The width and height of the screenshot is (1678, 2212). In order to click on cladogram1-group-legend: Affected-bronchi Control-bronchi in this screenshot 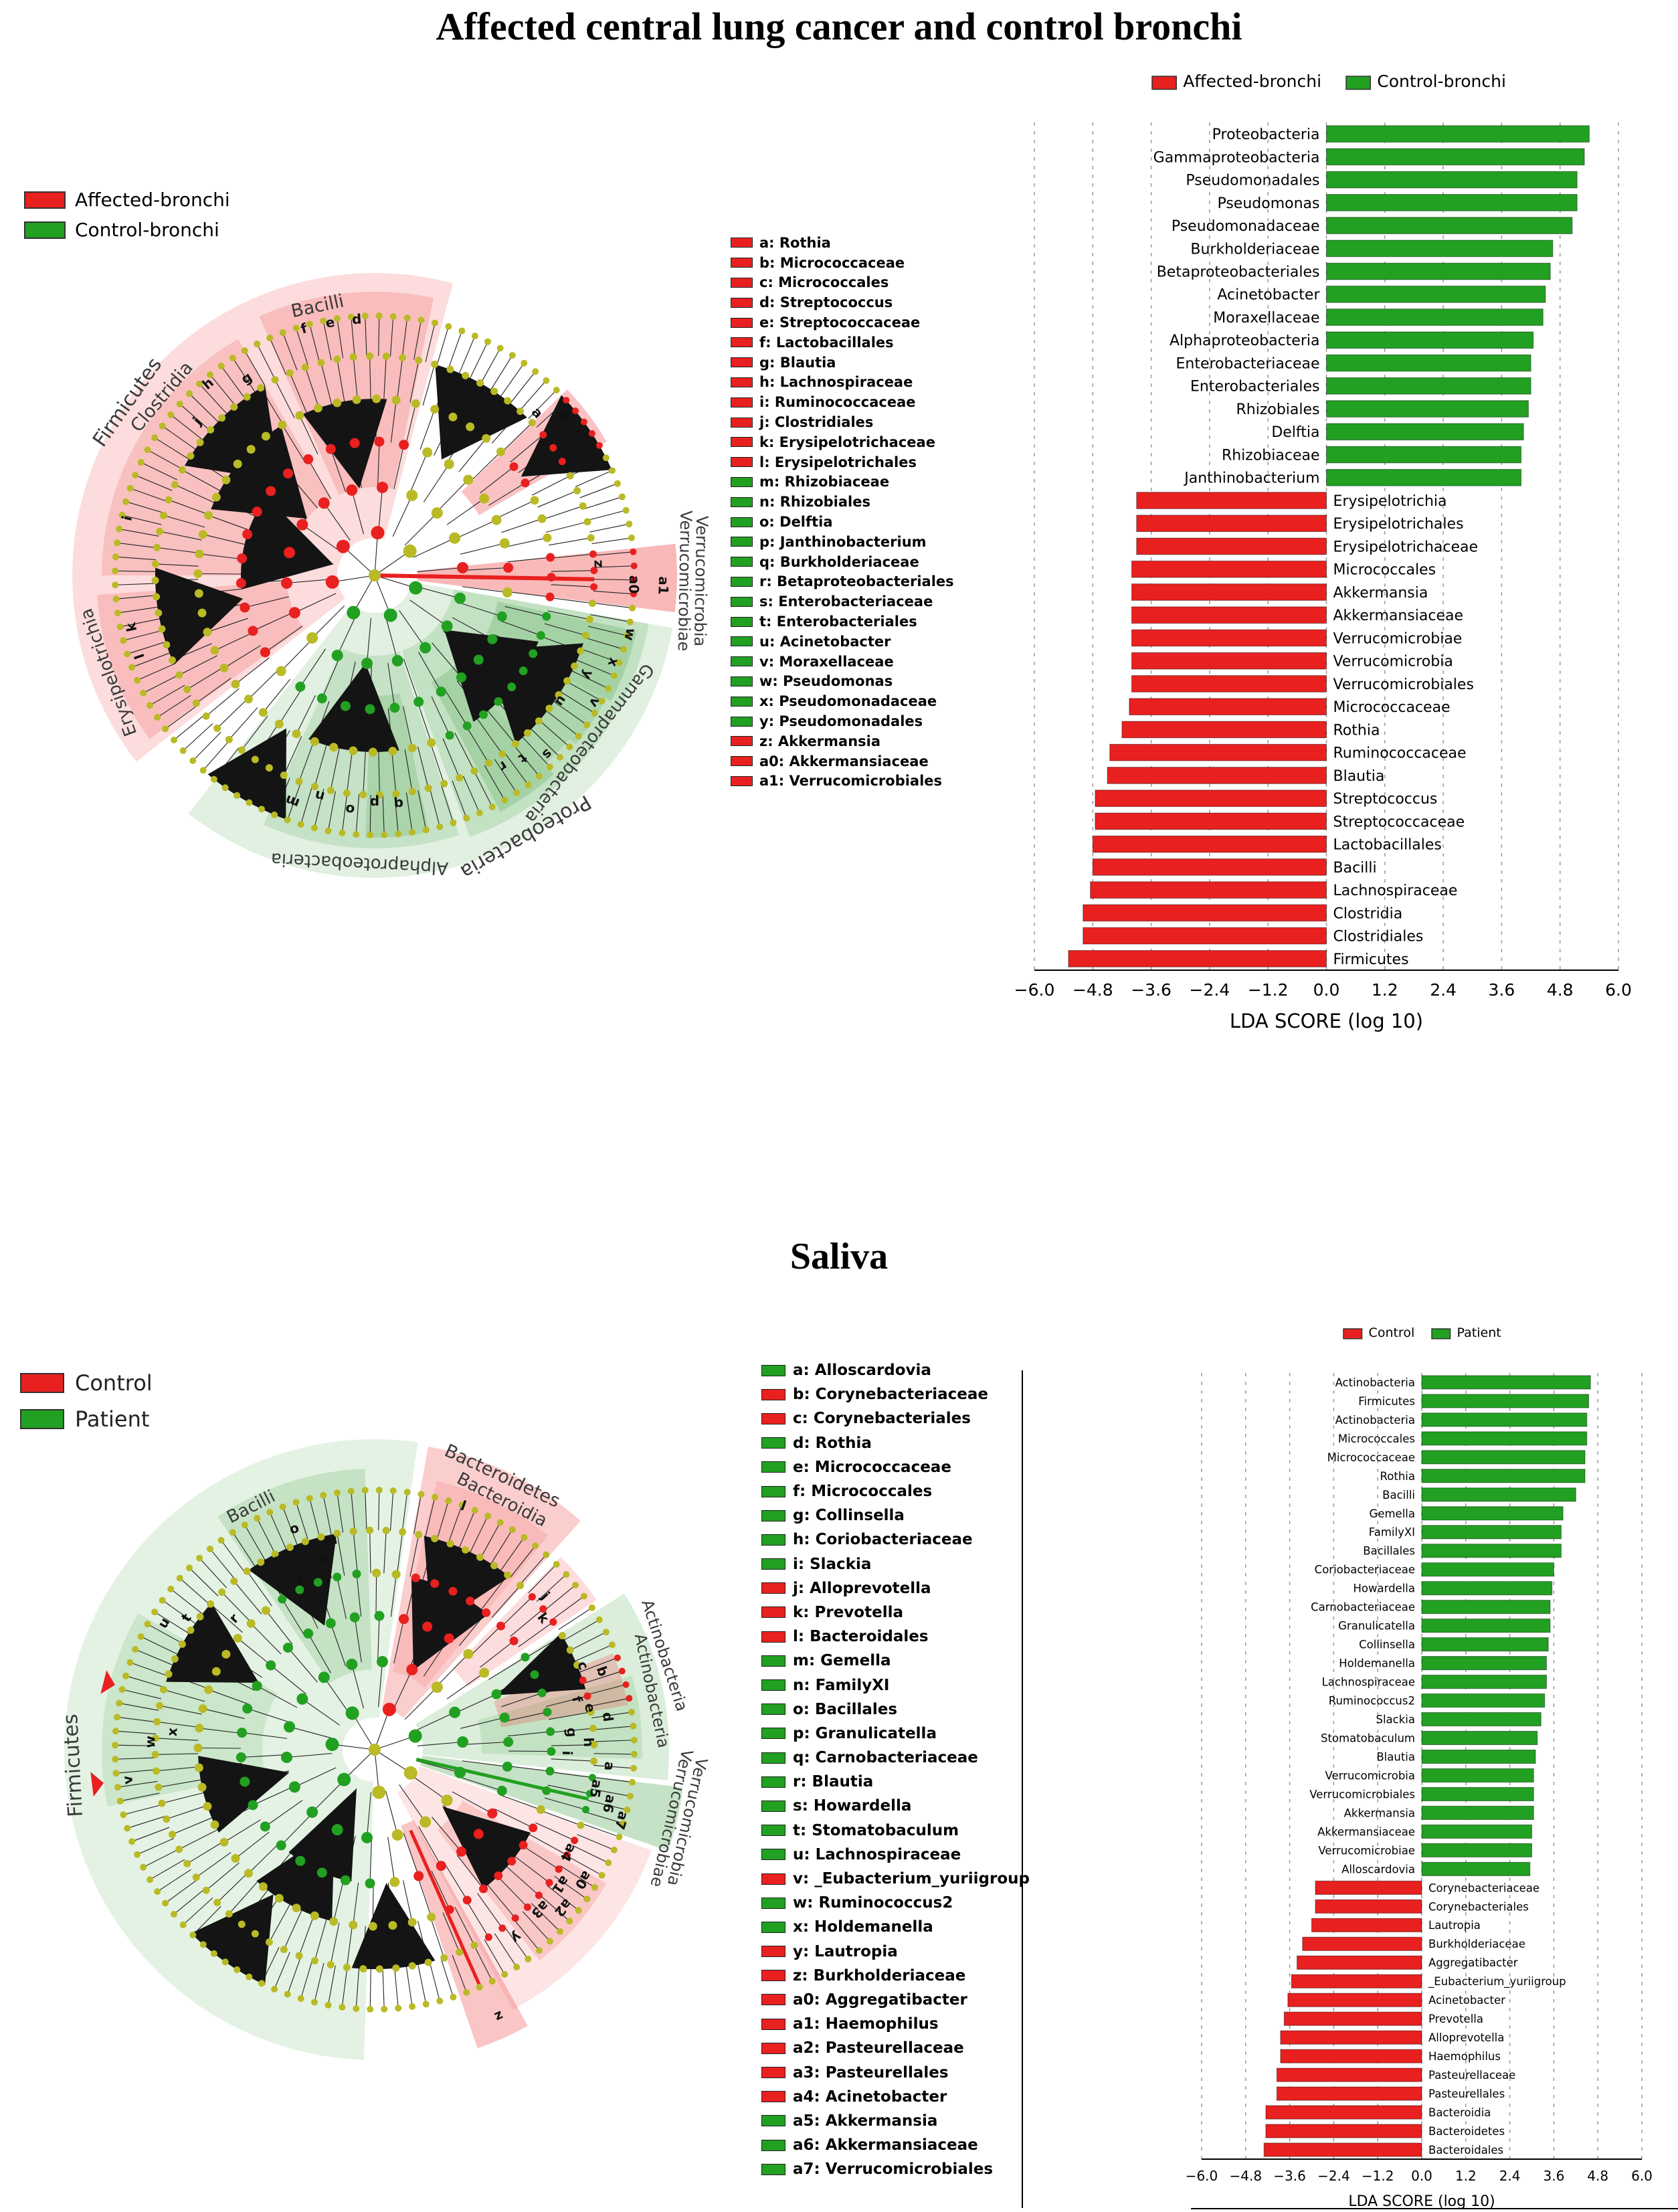, I will do `click(127, 219)`.